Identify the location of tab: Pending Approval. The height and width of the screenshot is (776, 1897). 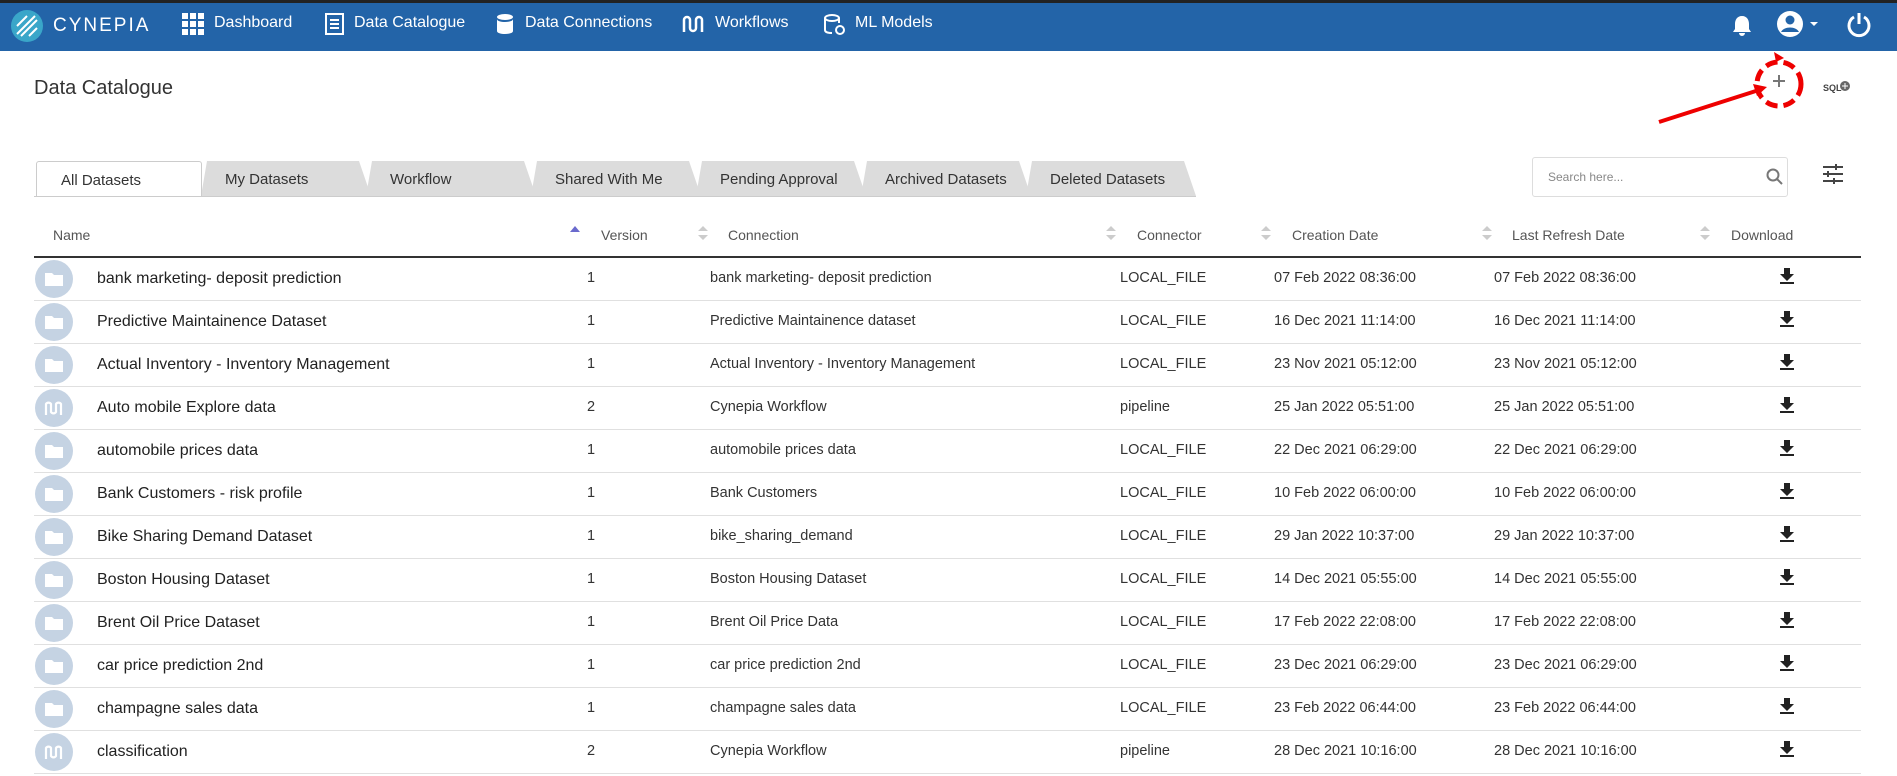
(781, 178).